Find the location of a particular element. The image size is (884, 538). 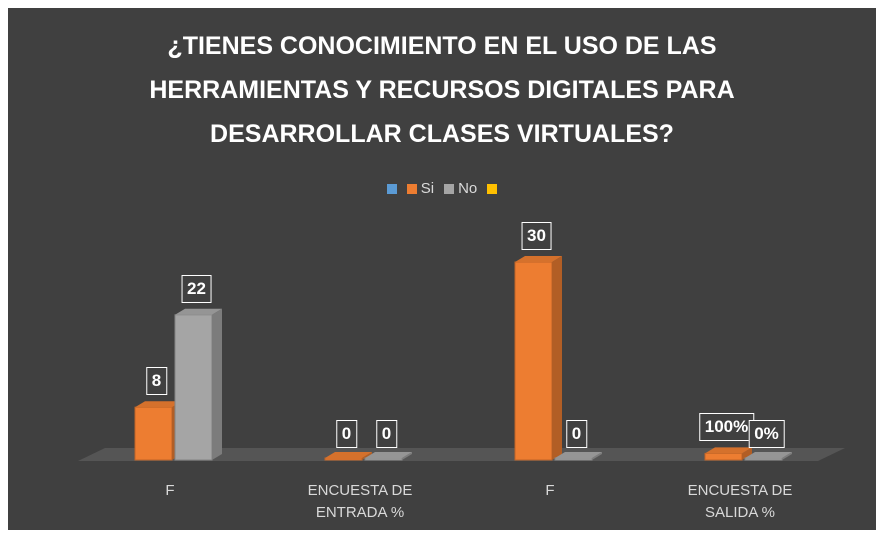

legend-label: Si is located at coordinates (427, 188).